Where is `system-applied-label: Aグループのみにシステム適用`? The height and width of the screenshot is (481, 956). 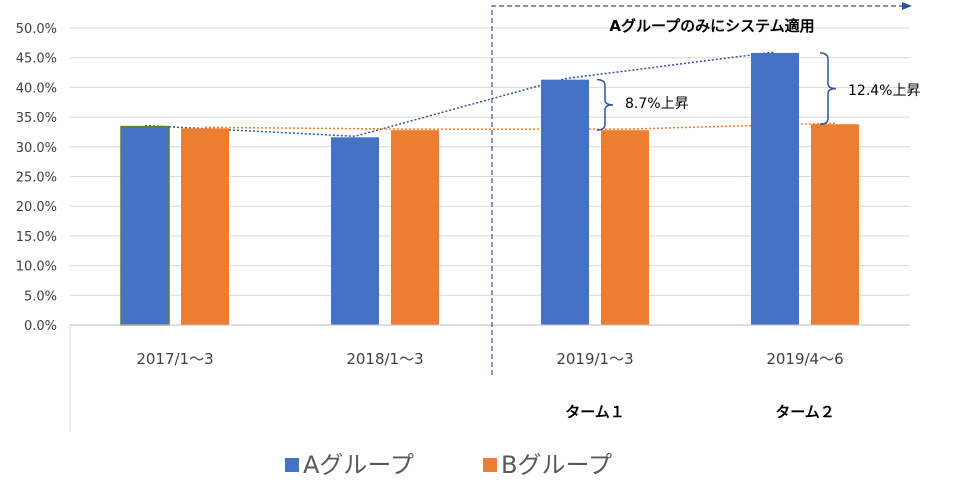 system-applied-label: Aグループのみにシステム適用 is located at coordinates (711, 26).